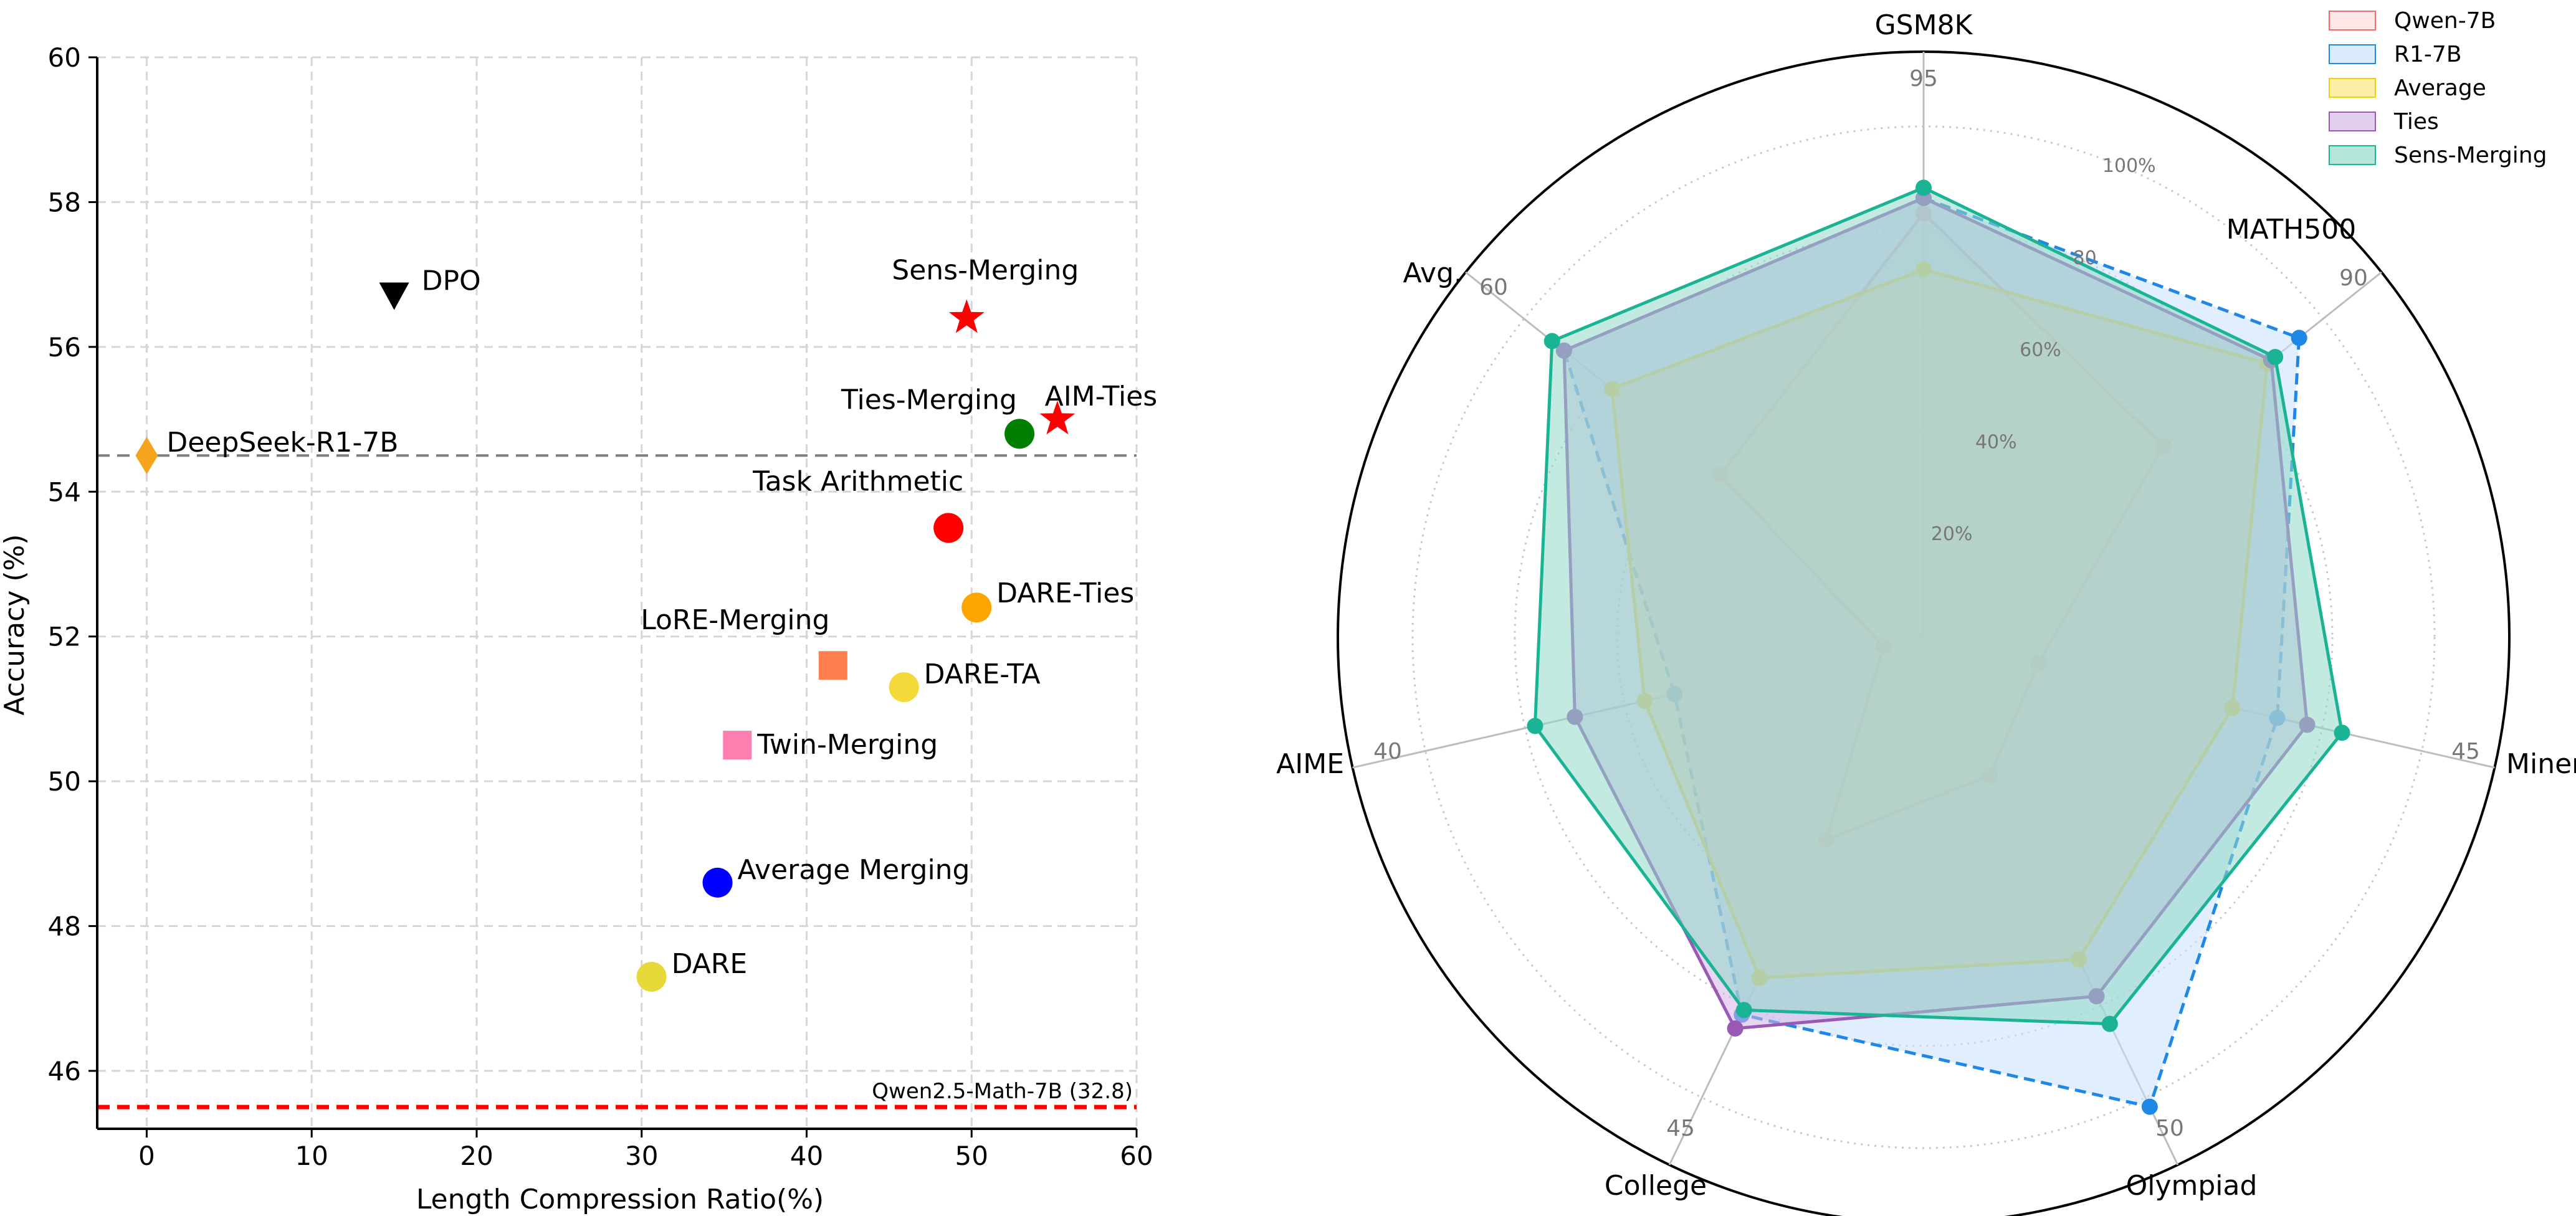 This screenshot has height=1216, width=2576. Describe the element at coordinates (1387, 752) in the screenshot. I see `radar-axis-reference-value: 40` at that location.